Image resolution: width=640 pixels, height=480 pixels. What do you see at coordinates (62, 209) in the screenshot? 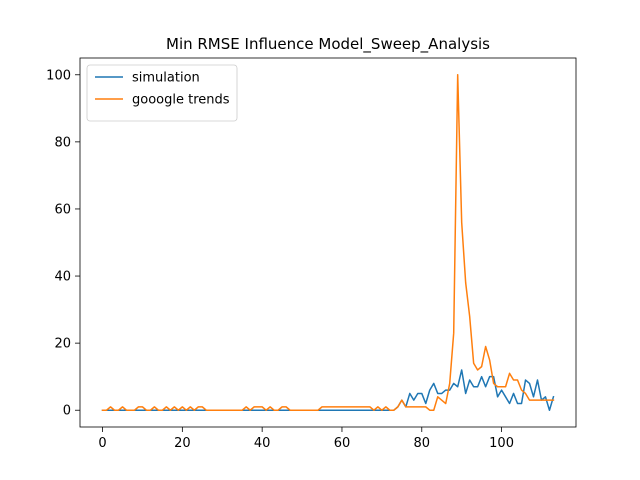
I see `y-tick-label: 60` at bounding box center [62, 209].